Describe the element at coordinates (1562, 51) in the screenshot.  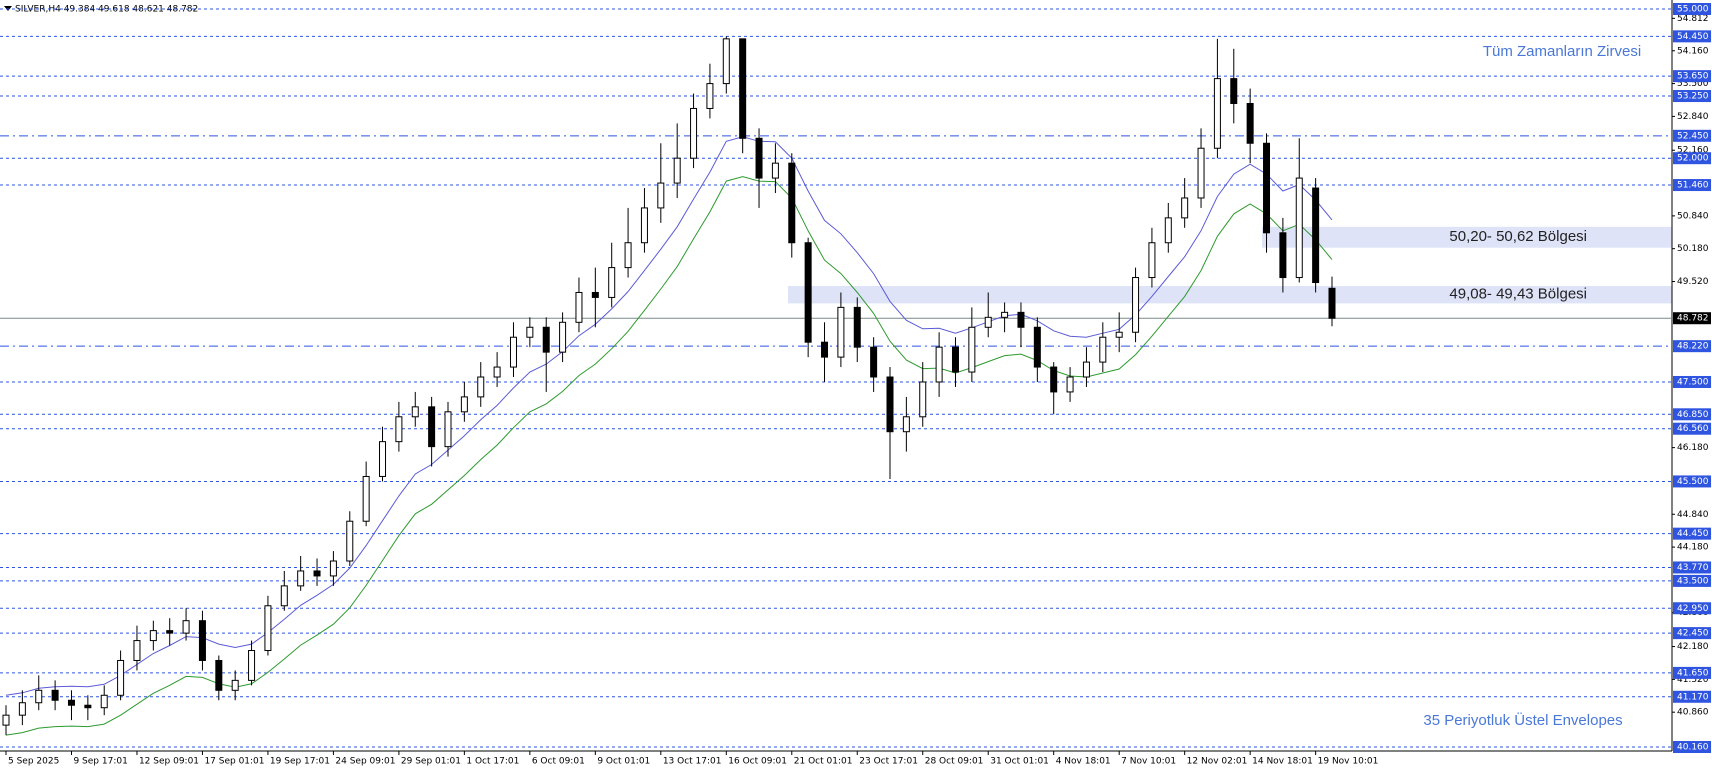
I see `annotation: Tüm Zamanların Zirvesi` at that location.